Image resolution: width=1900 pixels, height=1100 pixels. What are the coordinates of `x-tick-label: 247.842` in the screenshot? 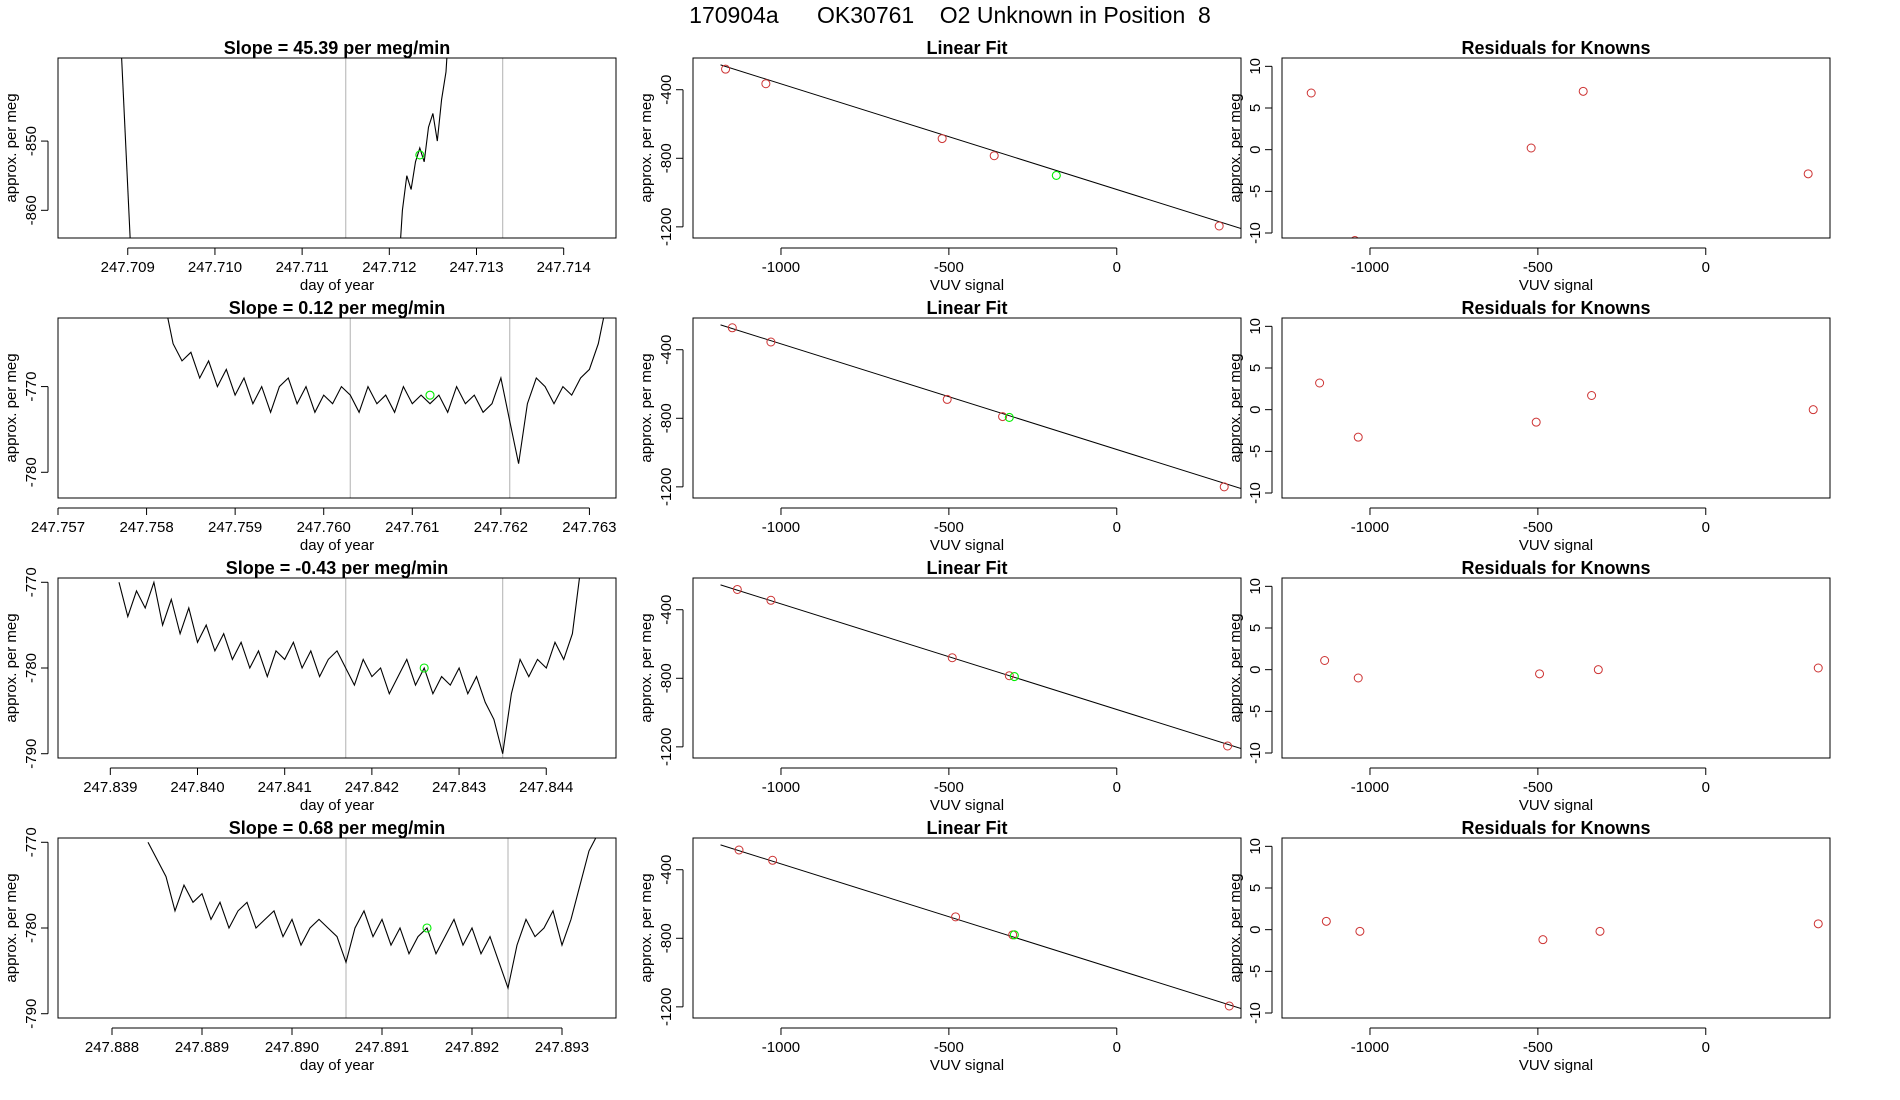 It's located at (372, 787).